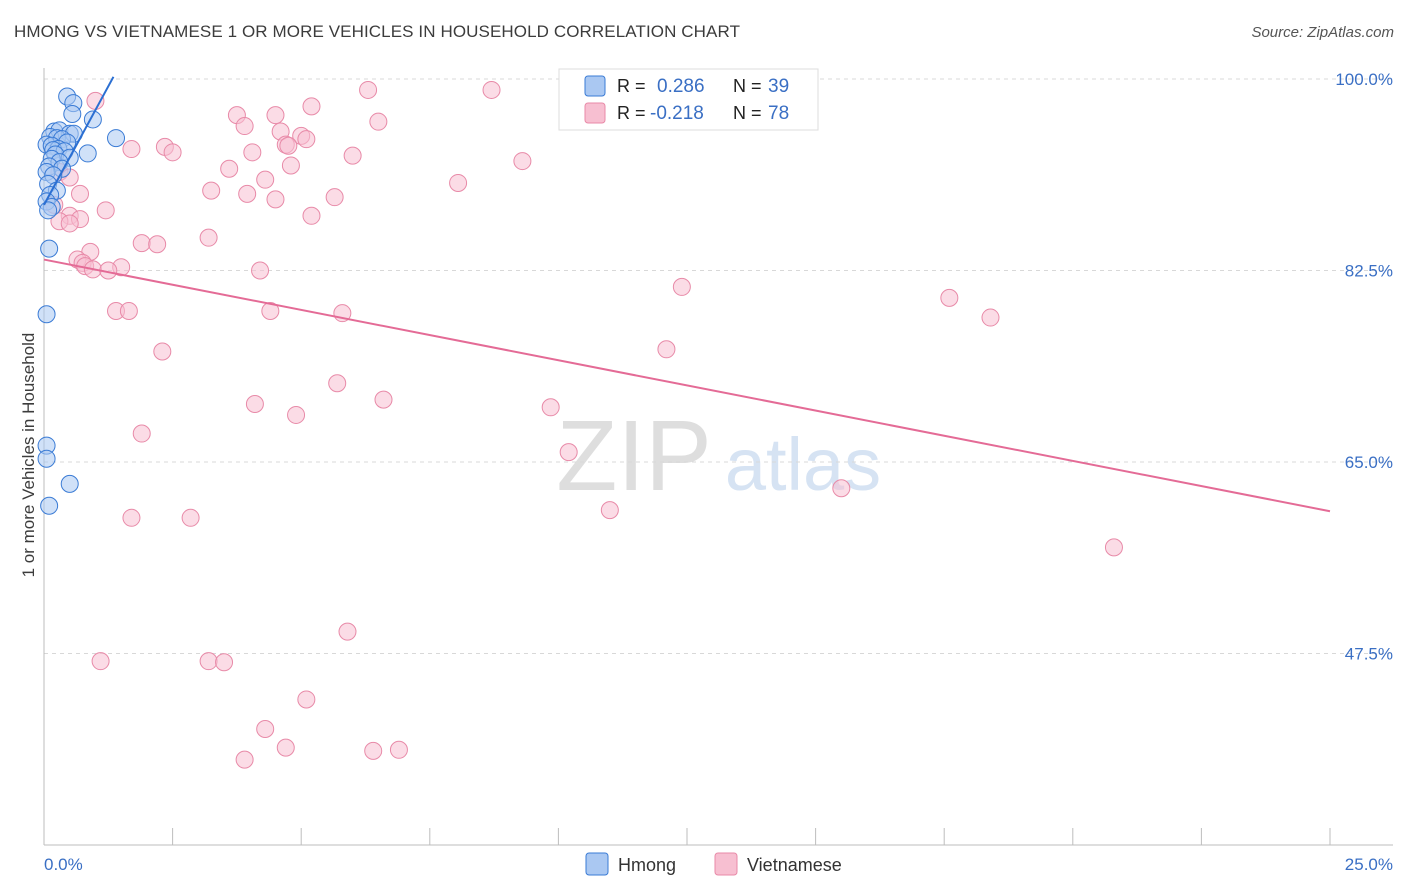  I want to click on legend-swatch-vietnamese, so click(726, 864).